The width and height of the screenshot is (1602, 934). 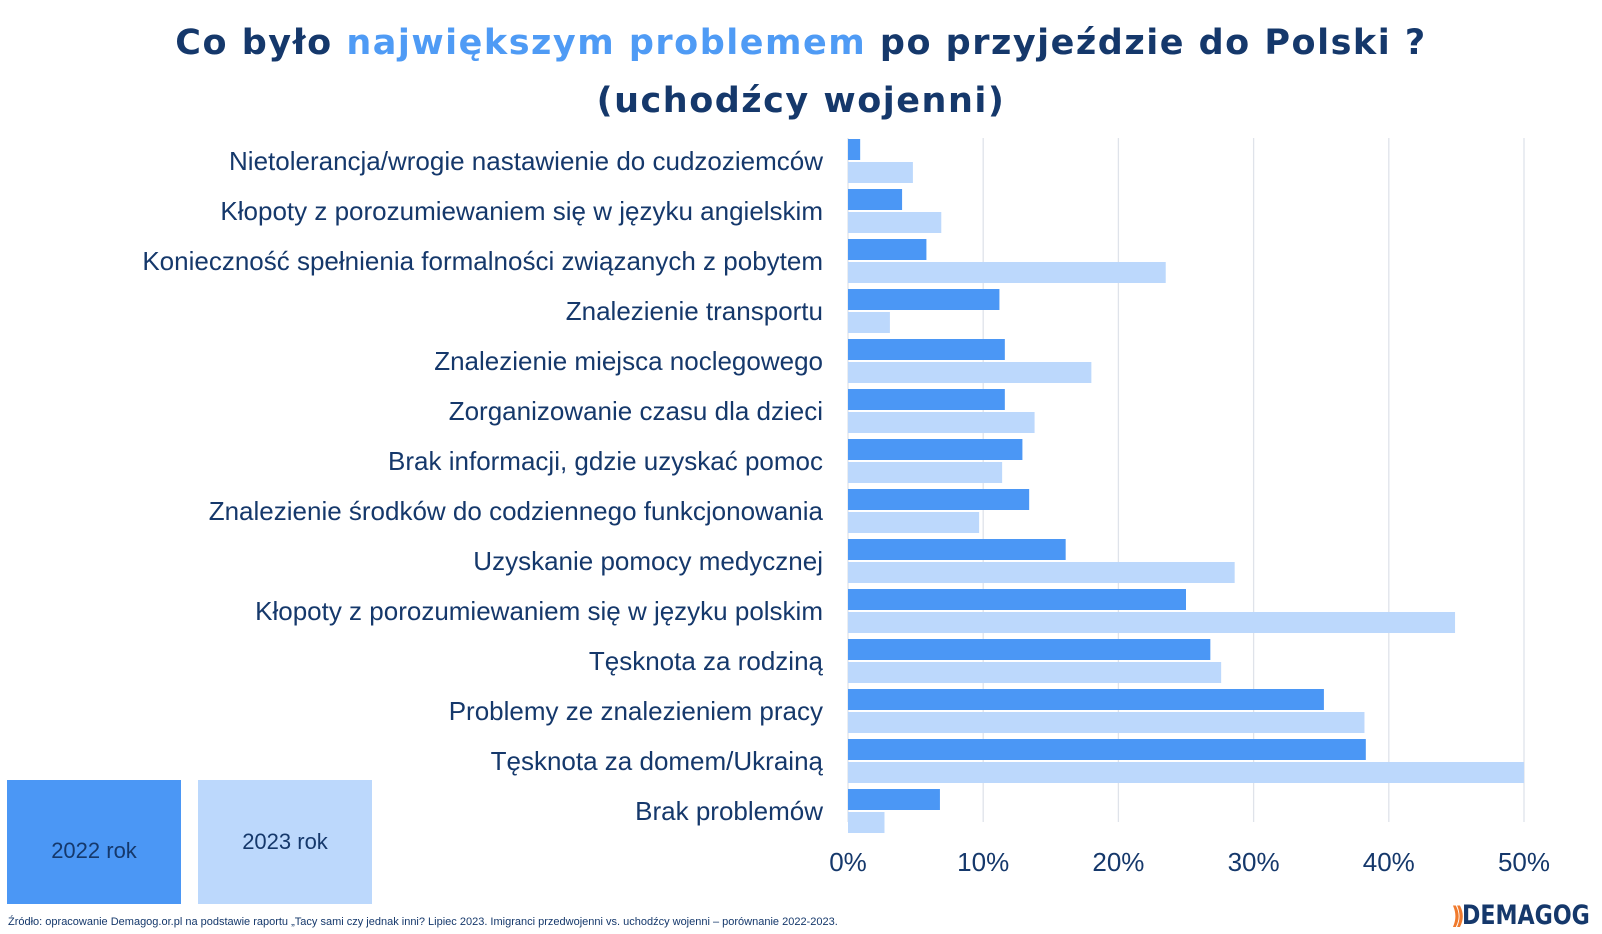 I want to click on tick-label-50: 50%, so click(x=1524, y=862).